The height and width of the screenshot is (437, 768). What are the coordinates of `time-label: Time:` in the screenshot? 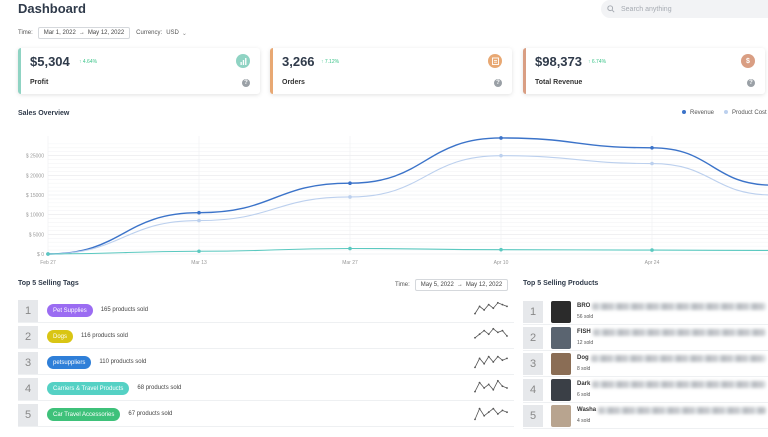 It's located at (25, 33).